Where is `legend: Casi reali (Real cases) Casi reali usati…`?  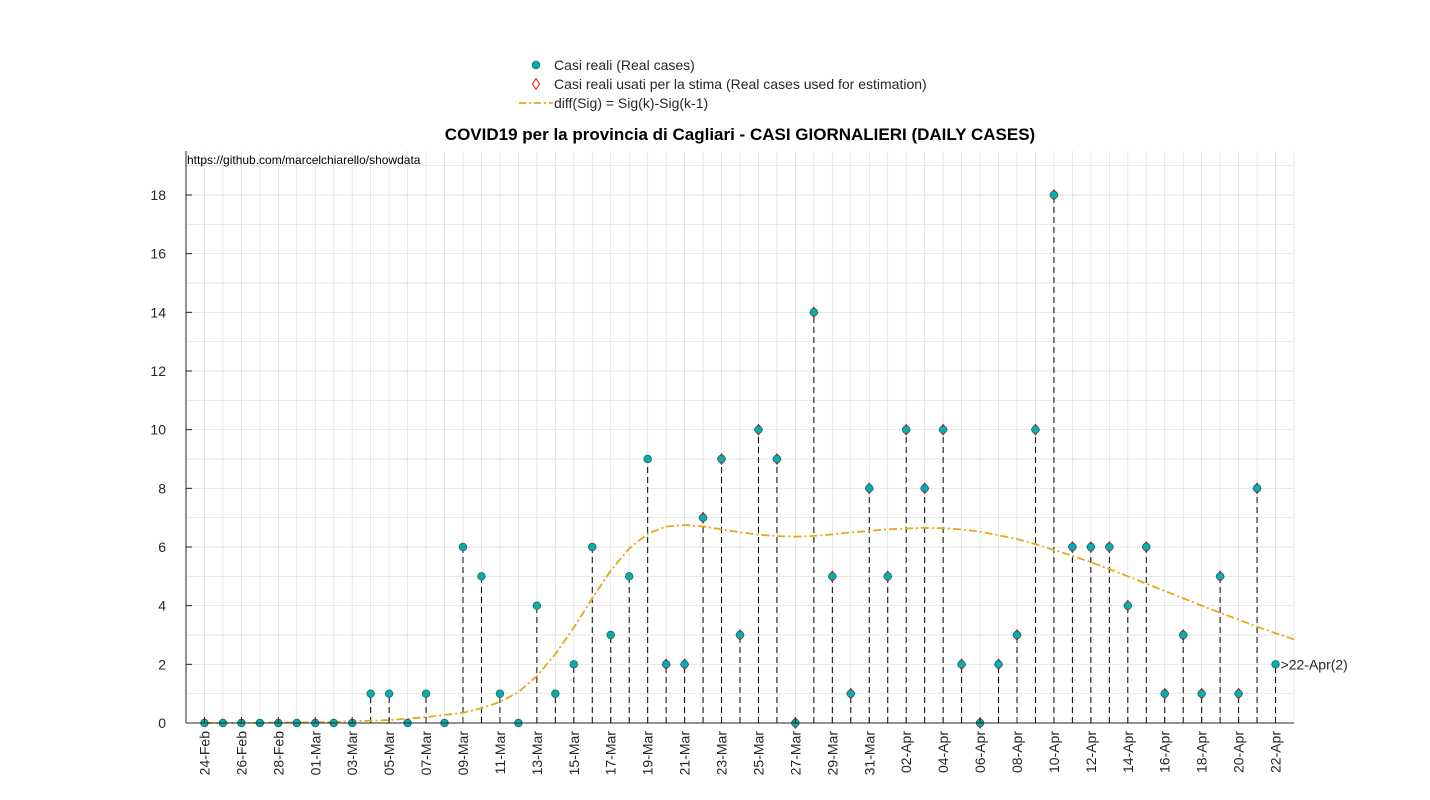 legend: Casi reali (Real cases) Casi reali usati… is located at coordinates (723, 84).